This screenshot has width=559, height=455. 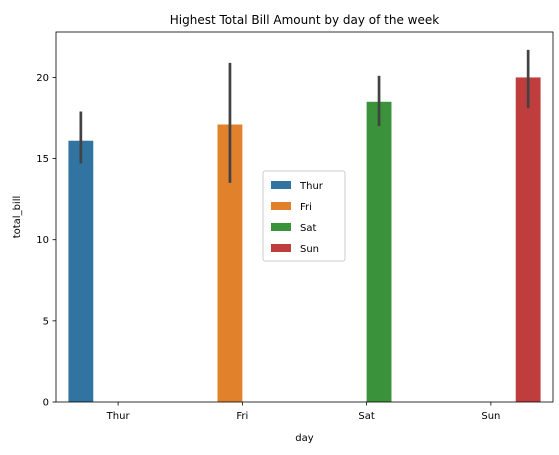 I want to click on legend-label: Sun, so click(x=309, y=249).